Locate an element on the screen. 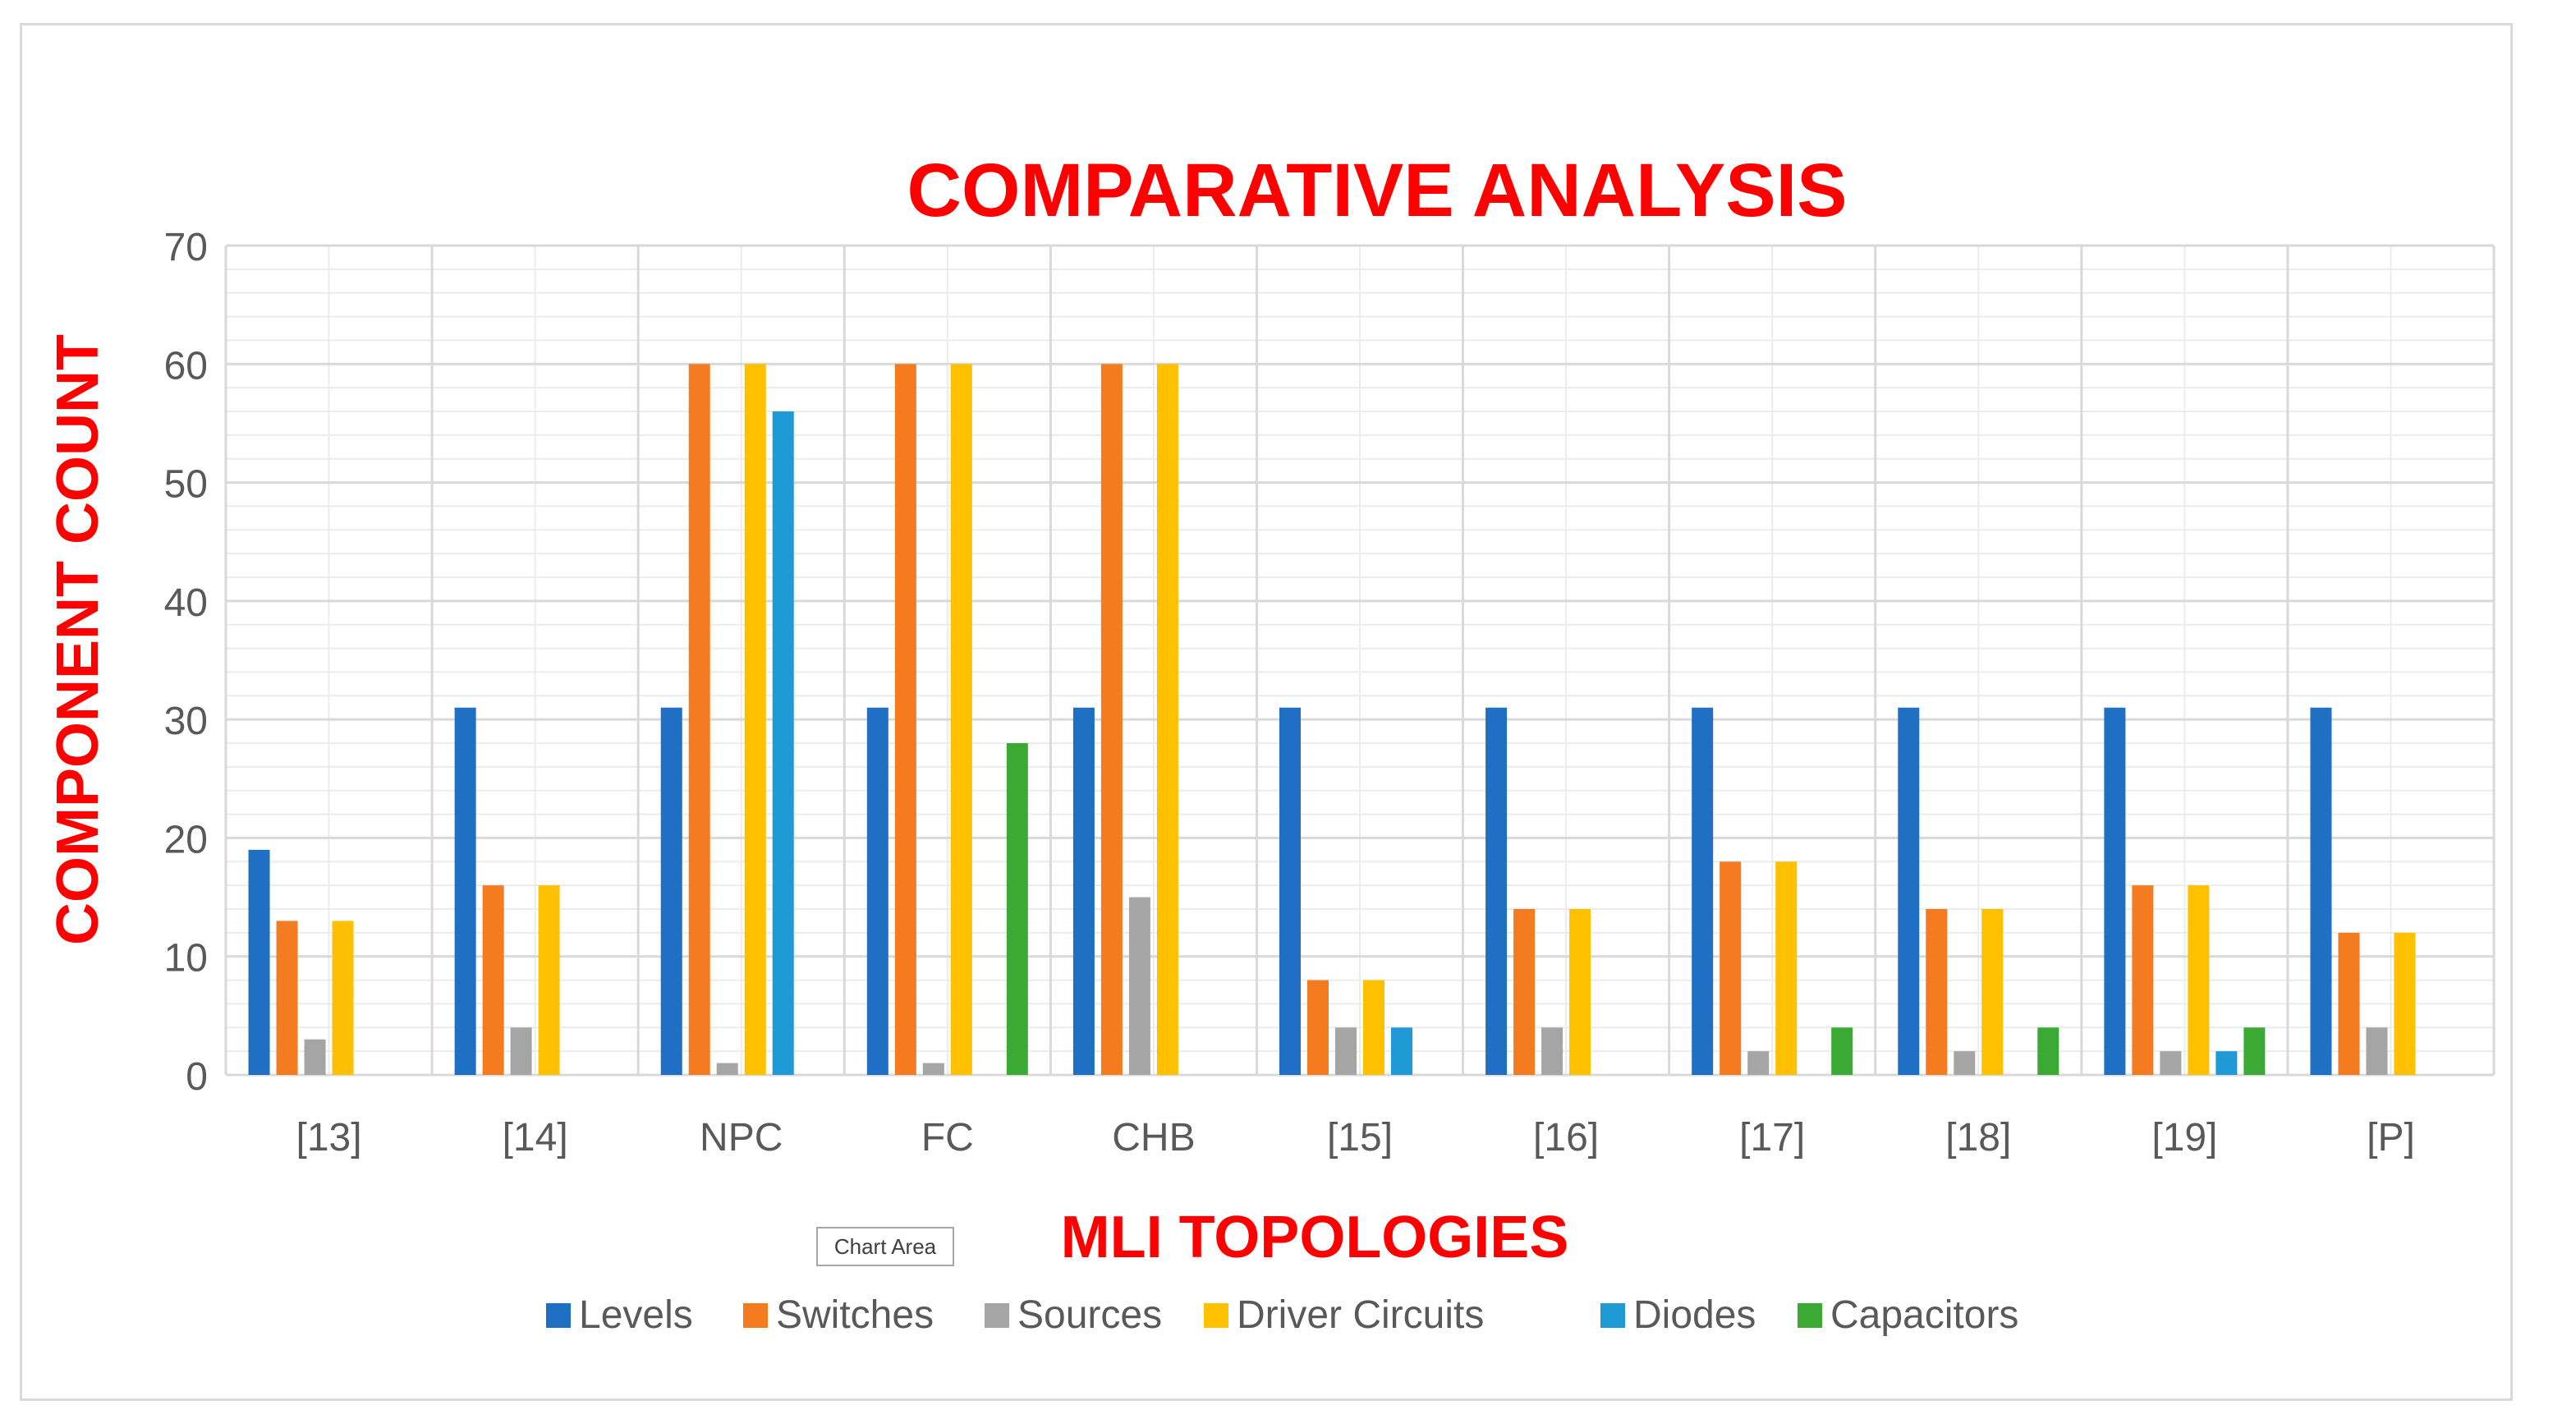 The image size is (2576, 1419). legend-label: Capacitors is located at coordinates (1924, 1315).